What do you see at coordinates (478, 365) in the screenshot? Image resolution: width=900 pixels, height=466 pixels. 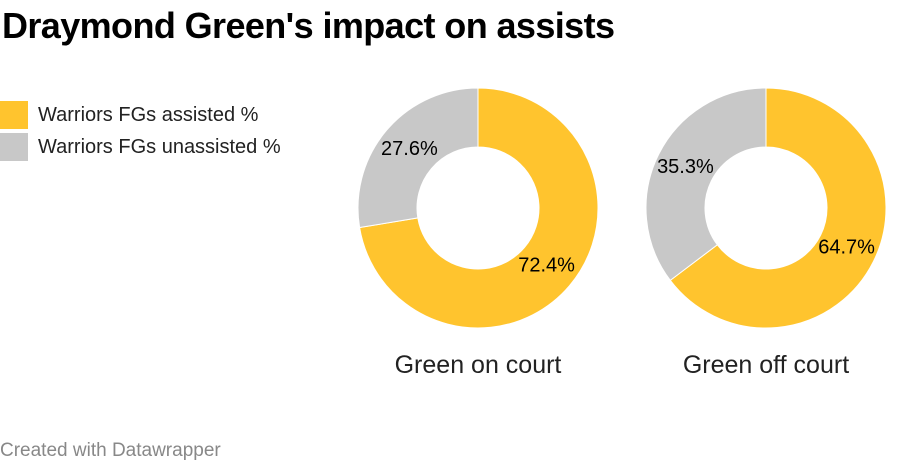 I see `donut-caption-1: Green on court` at bounding box center [478, 365].